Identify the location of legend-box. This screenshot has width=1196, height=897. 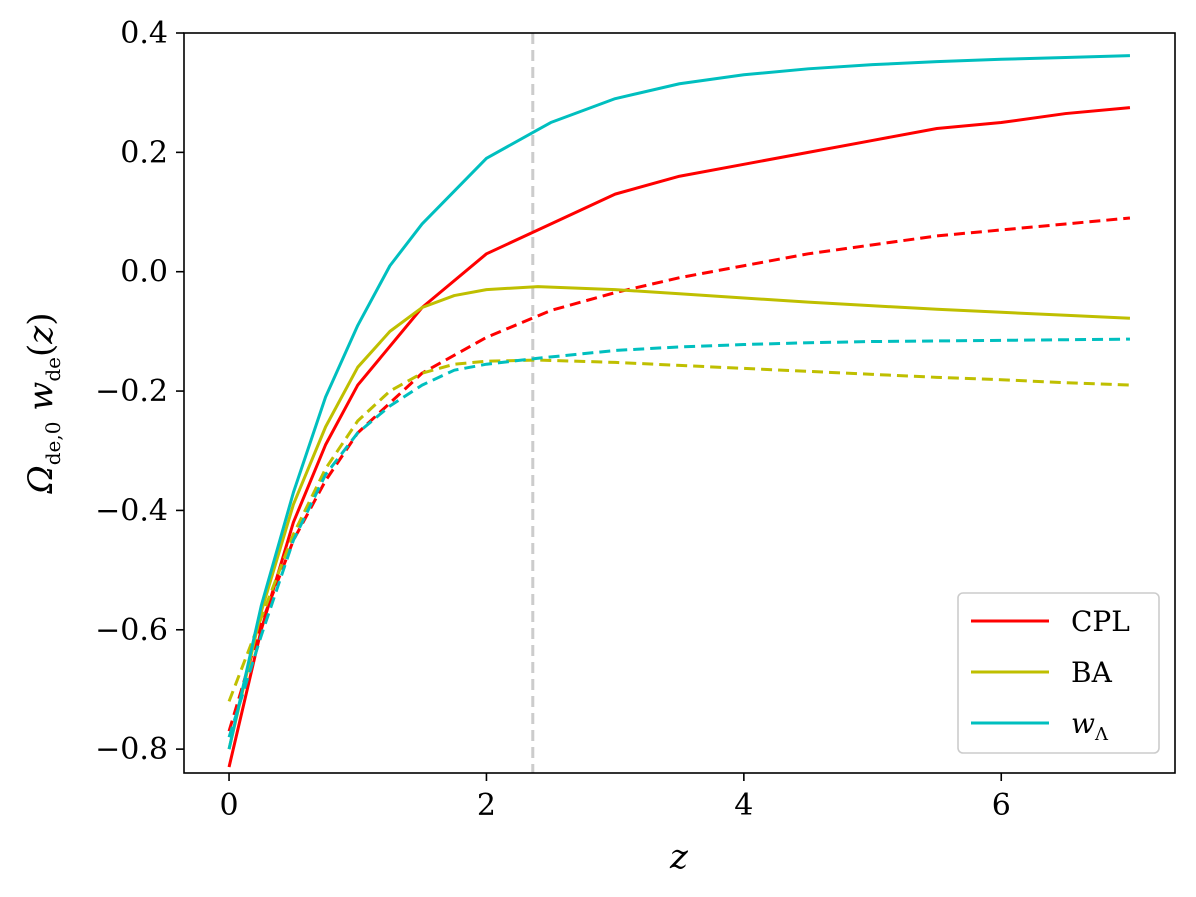
(1058, 673).